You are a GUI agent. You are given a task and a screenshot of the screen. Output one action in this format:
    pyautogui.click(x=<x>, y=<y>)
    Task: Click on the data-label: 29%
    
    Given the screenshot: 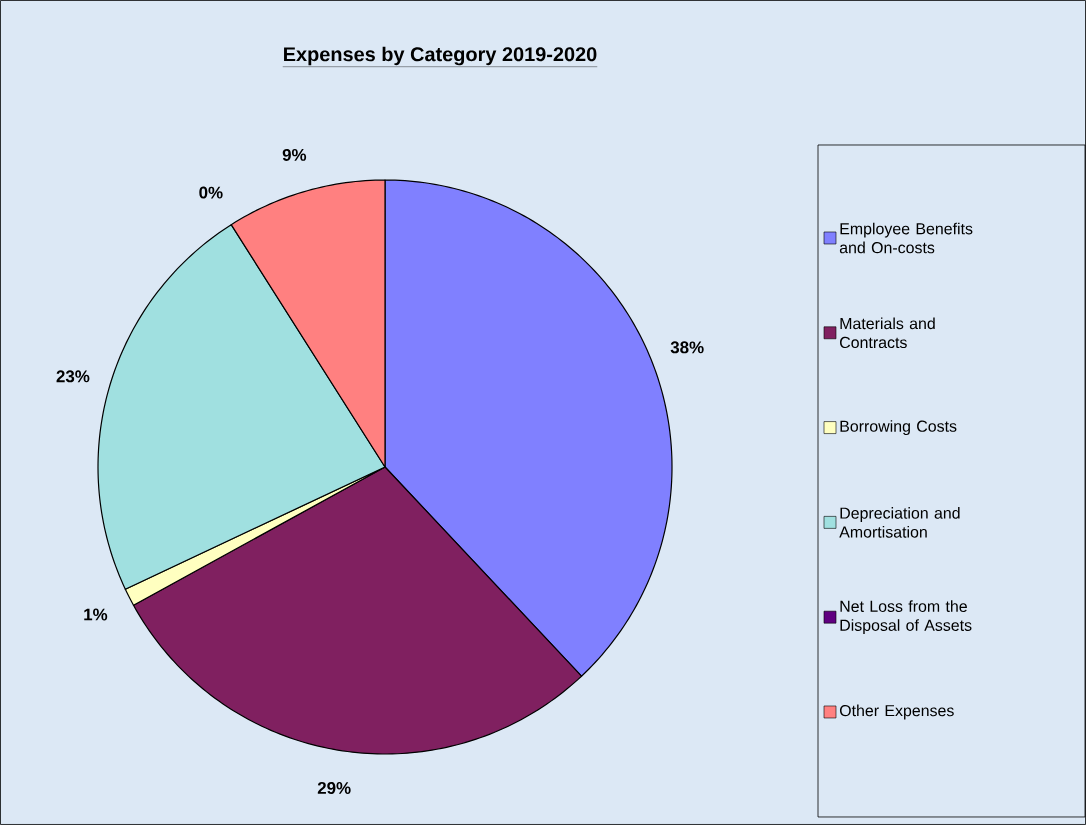 What is the action you would take?
    pyautogui.click(x=334, y=787)
    